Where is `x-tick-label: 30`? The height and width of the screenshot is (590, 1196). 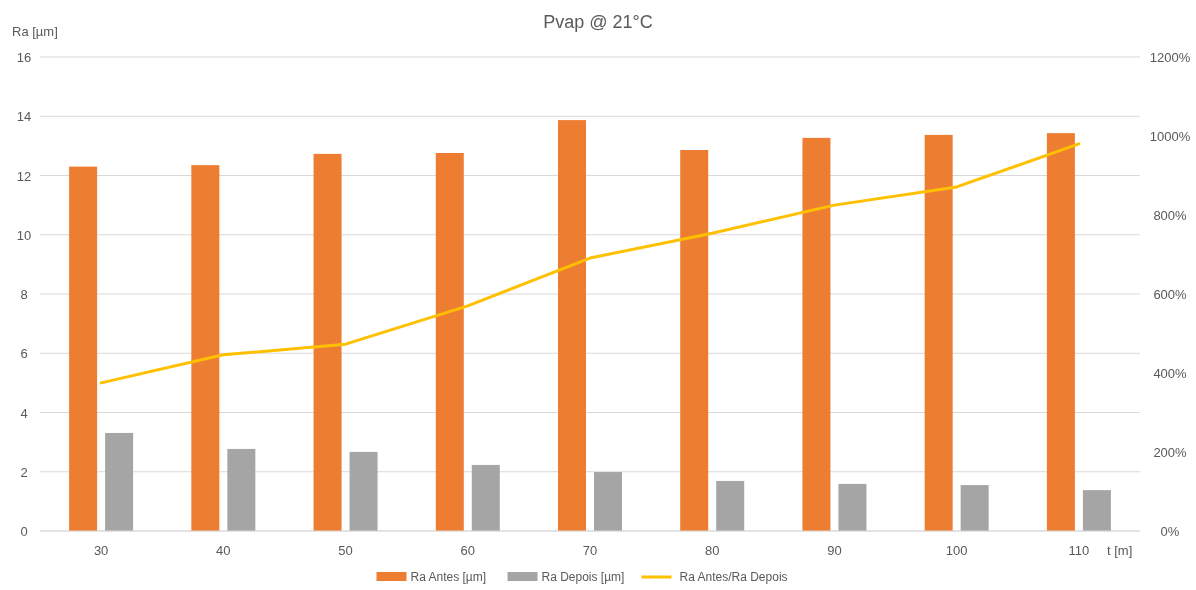
x-tick-label: 30 is located at coordinates (101, 550).